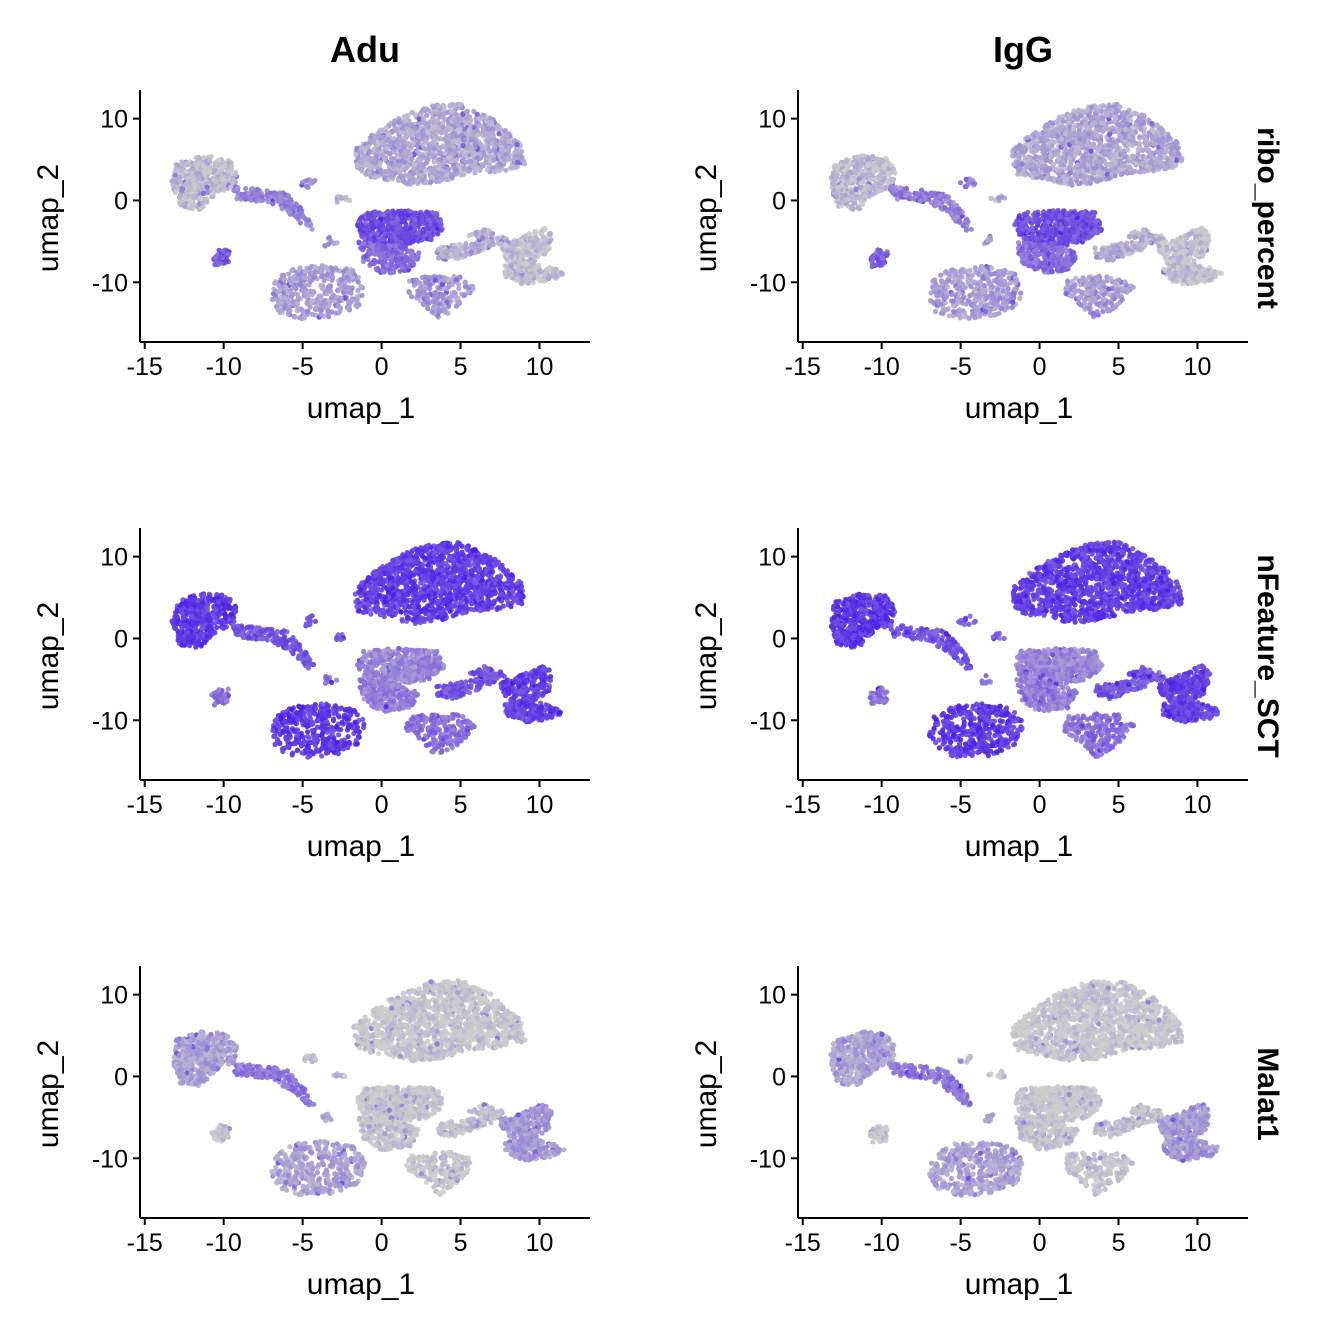 This screenshot has width=1344, height=1344. Describe the element at coordinates (205, 183) in the screenshot. I see `cluster-left-blob` at that location.